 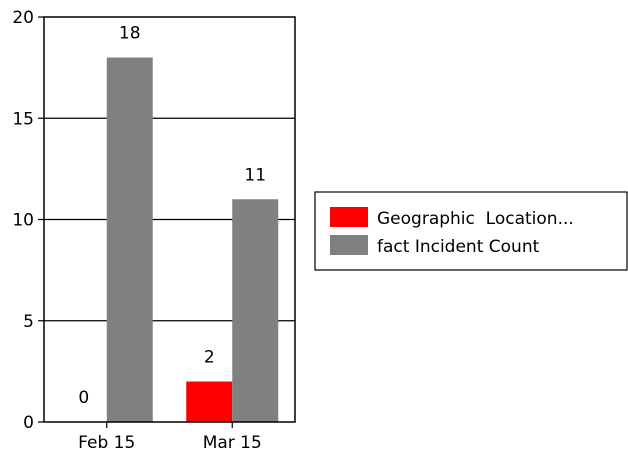 What do you see at coordinates (28, 423) in the screenshot?
I see `y-tick-label: 0` at bounding box center [28, 423].